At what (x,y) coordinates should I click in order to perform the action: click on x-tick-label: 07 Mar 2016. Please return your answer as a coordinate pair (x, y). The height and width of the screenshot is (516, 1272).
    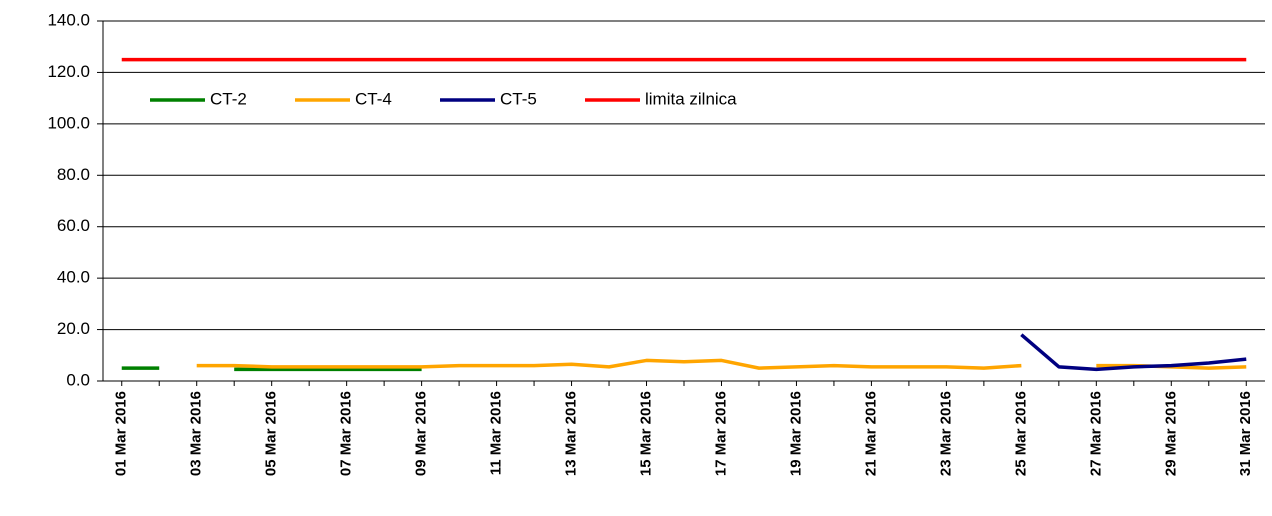
    Looking at the image, I should click on (346, 433).